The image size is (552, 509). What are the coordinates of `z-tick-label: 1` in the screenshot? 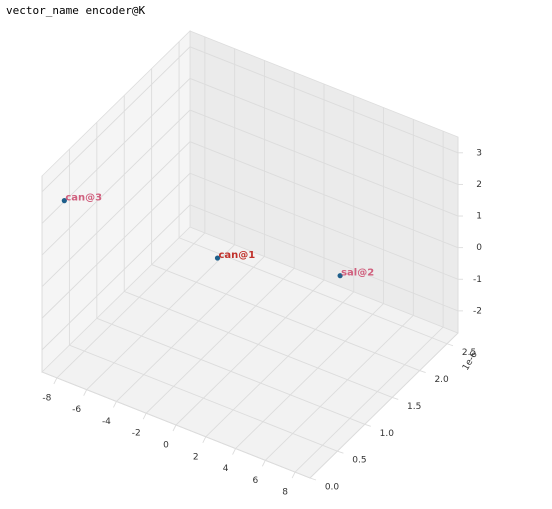 It's located at (479, 217).